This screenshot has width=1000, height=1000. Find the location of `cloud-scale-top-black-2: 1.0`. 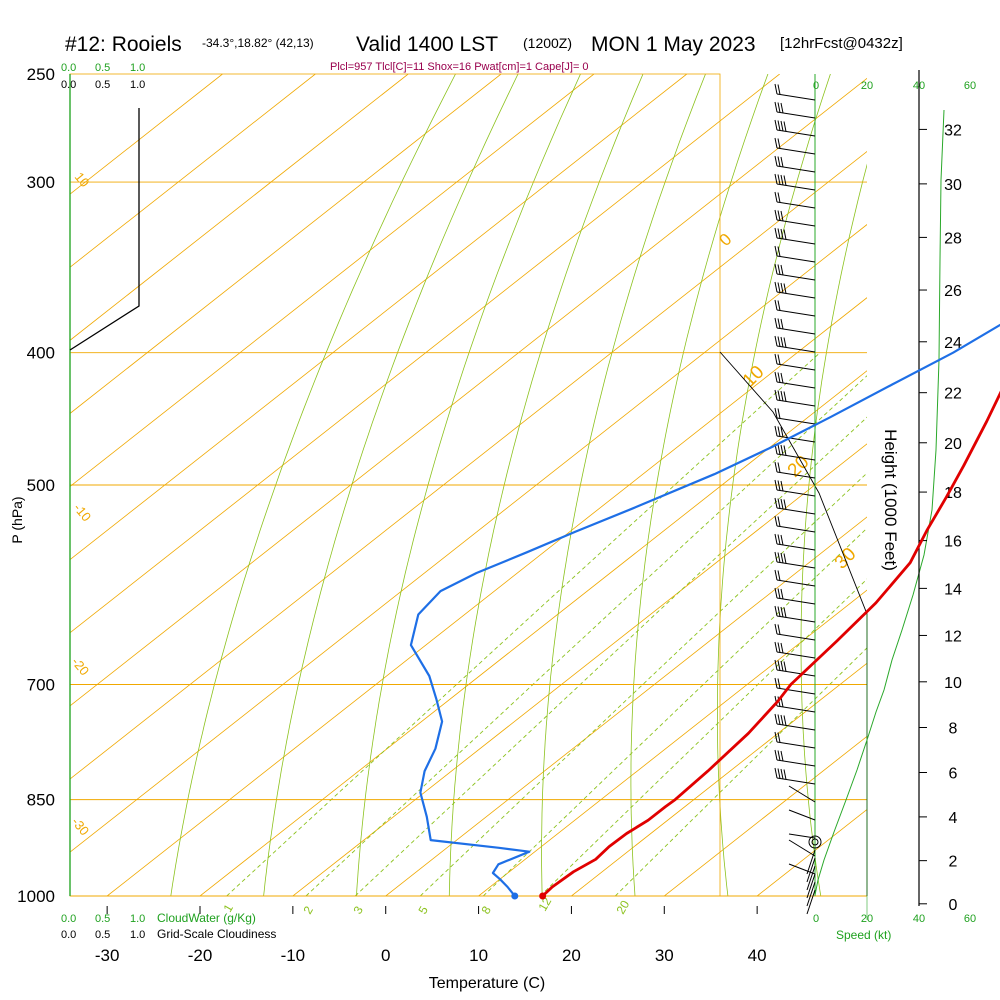

cloud-scale-top-black-2: 1.0 is located at coordinates (137, 85).